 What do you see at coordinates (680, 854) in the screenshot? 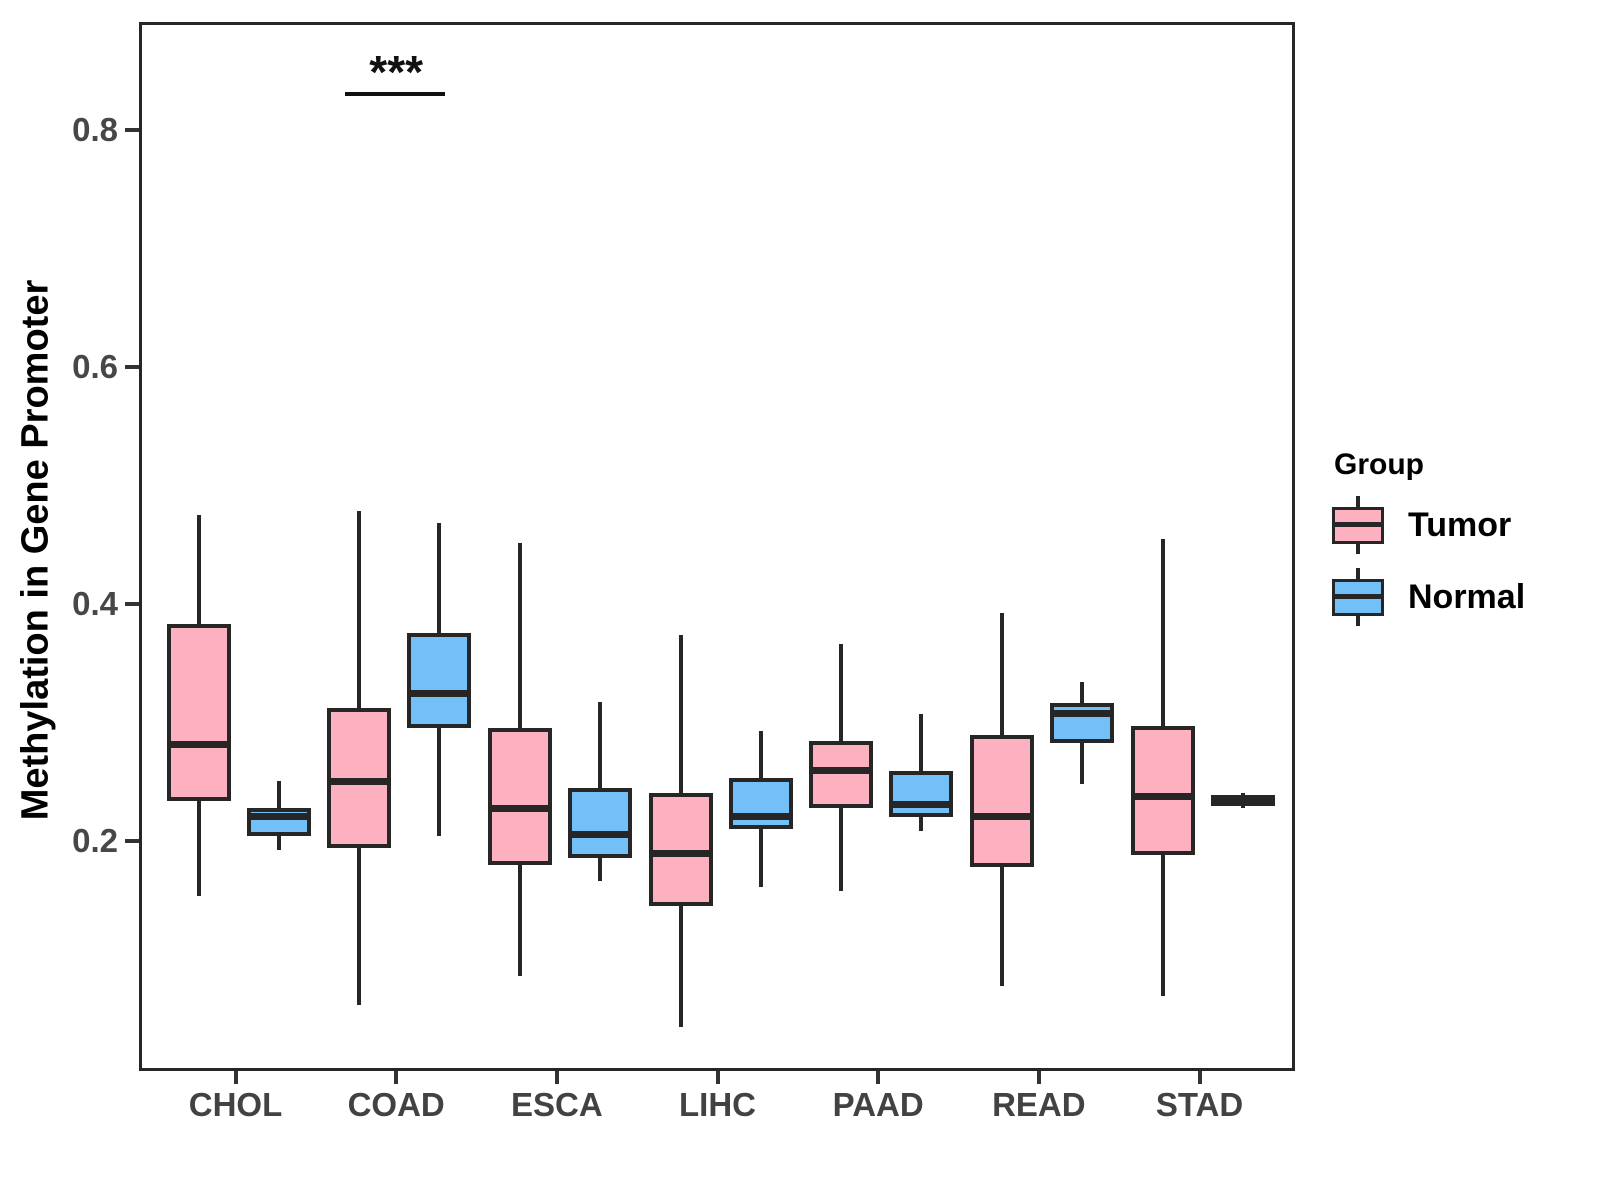
I see `median-LIHC-tumor` at bounding box center [680, 854].